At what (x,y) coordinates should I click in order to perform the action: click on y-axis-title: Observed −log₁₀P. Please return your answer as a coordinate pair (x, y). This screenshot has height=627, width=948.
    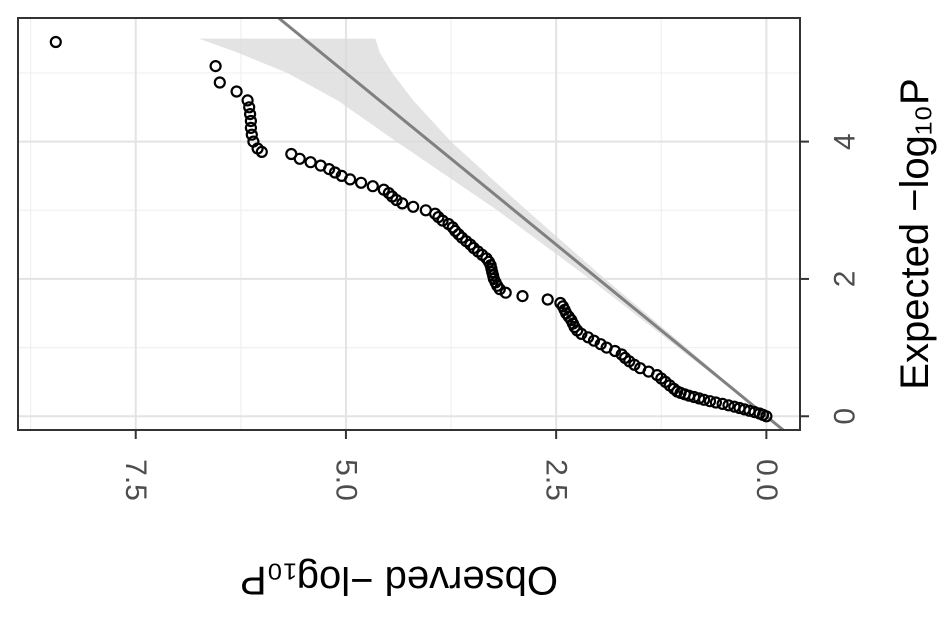
    Looking at the image, I should click on (399, 580).